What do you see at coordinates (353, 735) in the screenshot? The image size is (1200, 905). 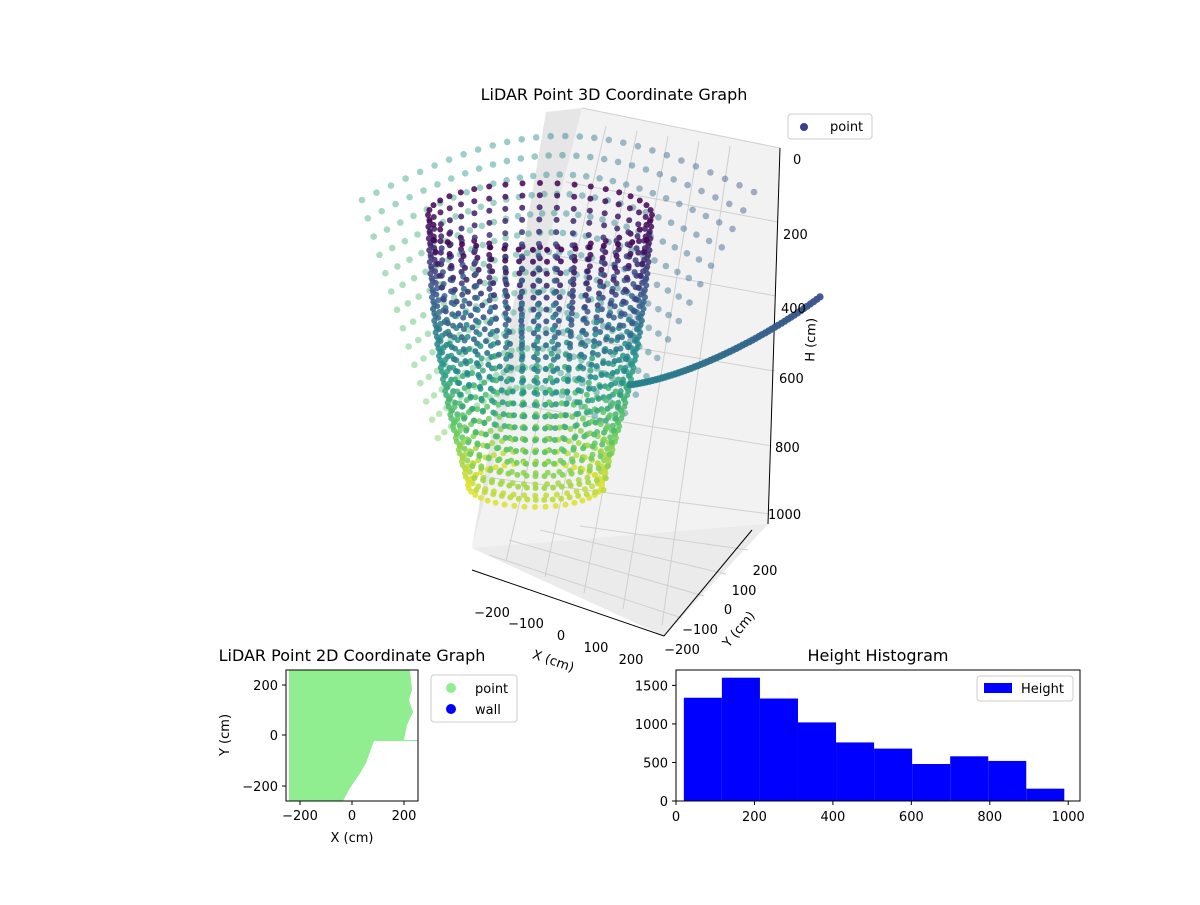 I see `point-region` at bounding box center [353, 735].